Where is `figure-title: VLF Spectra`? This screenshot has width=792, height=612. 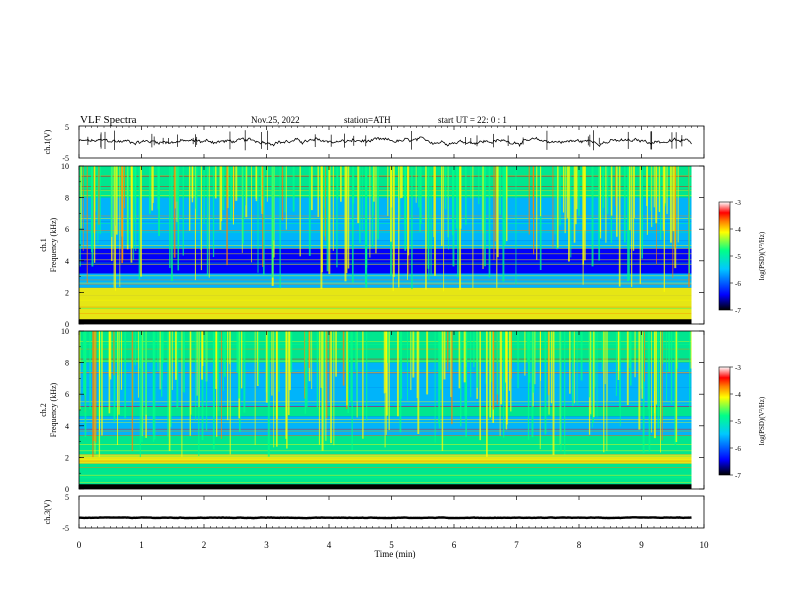
figure-title: VLF Spectra is located at coordinates (108, 120).